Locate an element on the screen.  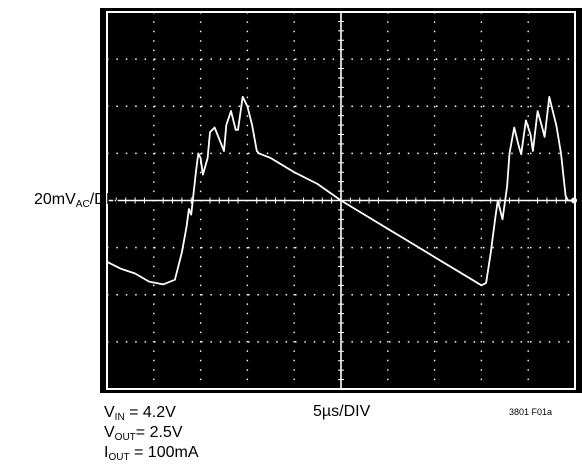
figure-id: 3801 F01a is located at coordinates (531, 412).